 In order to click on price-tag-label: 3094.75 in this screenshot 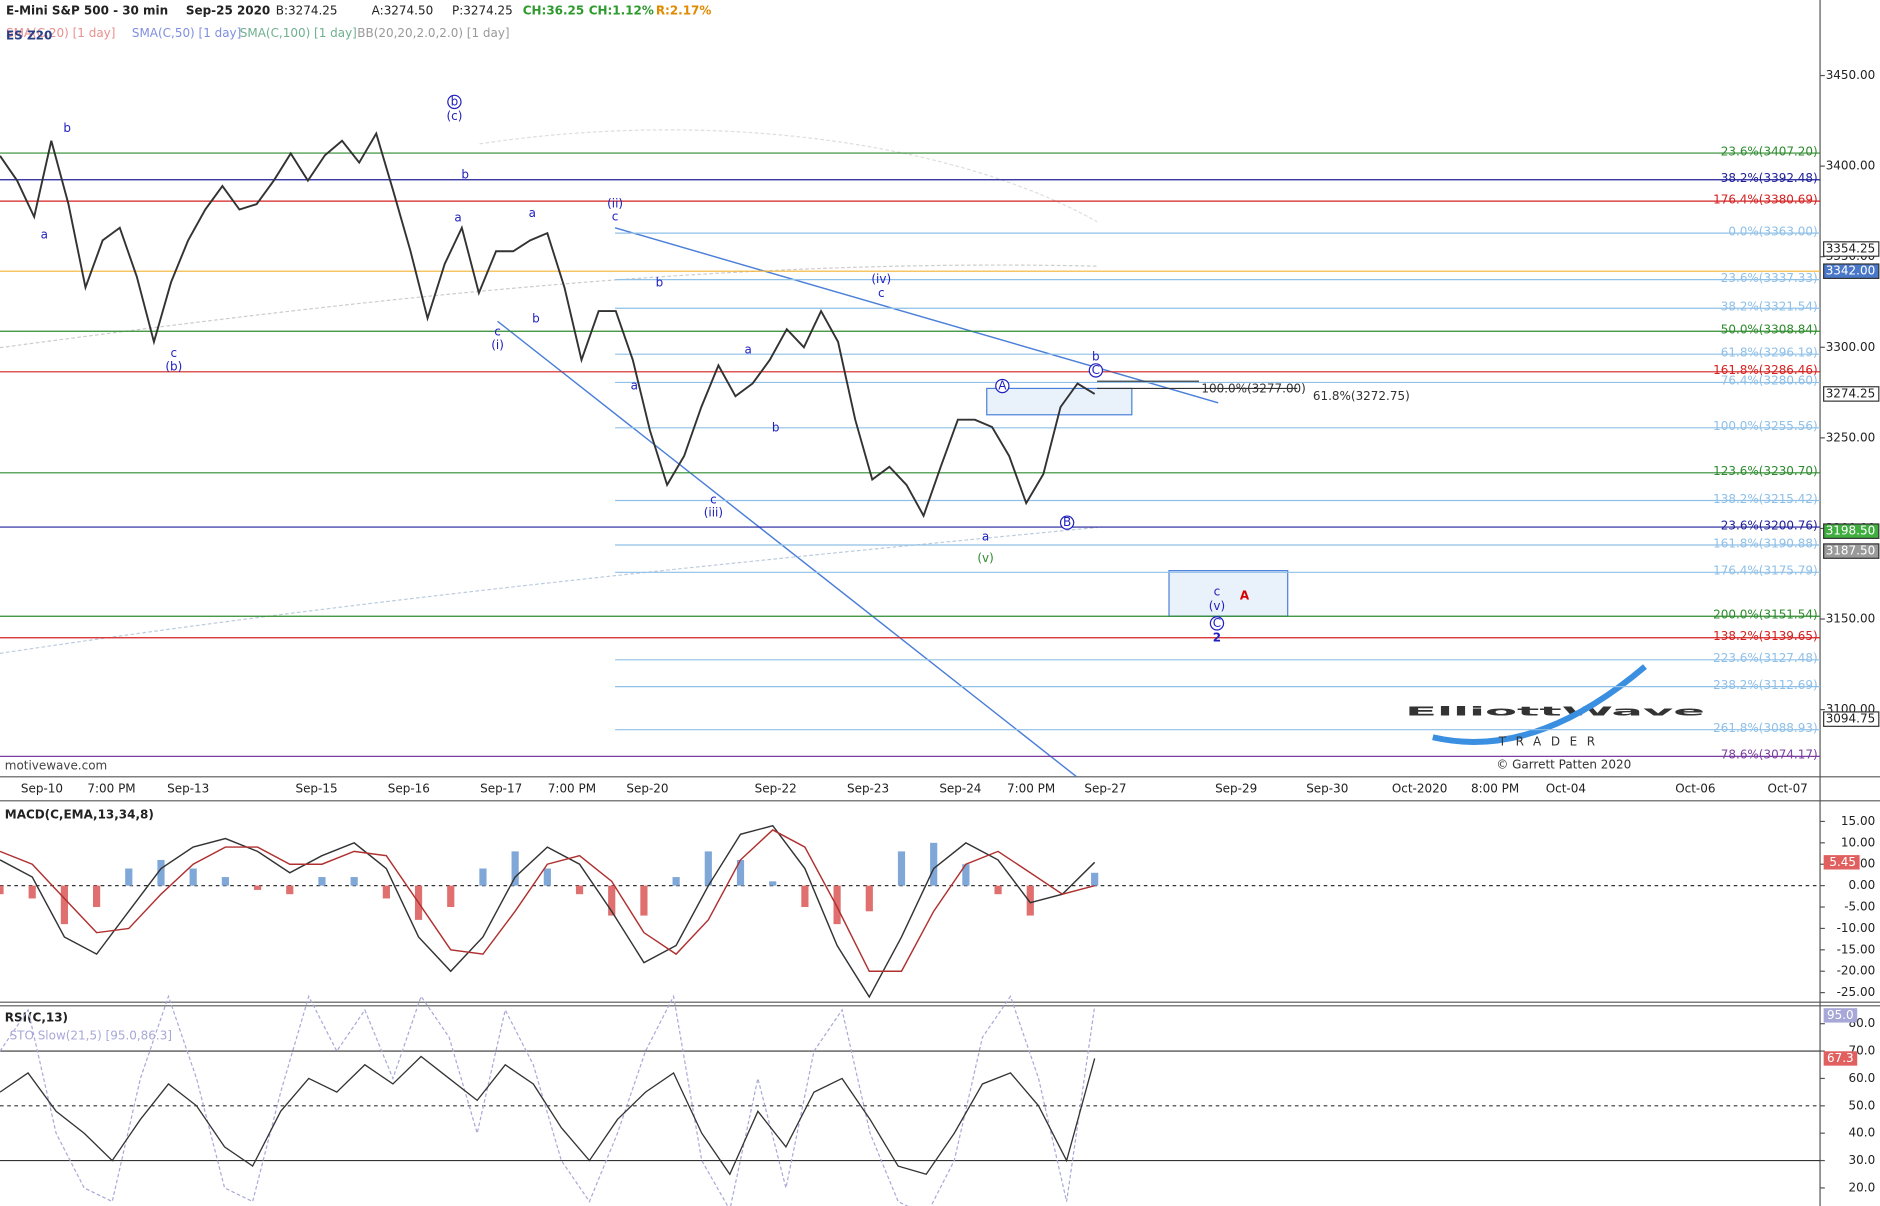, I will do `click(1851, 719)`.